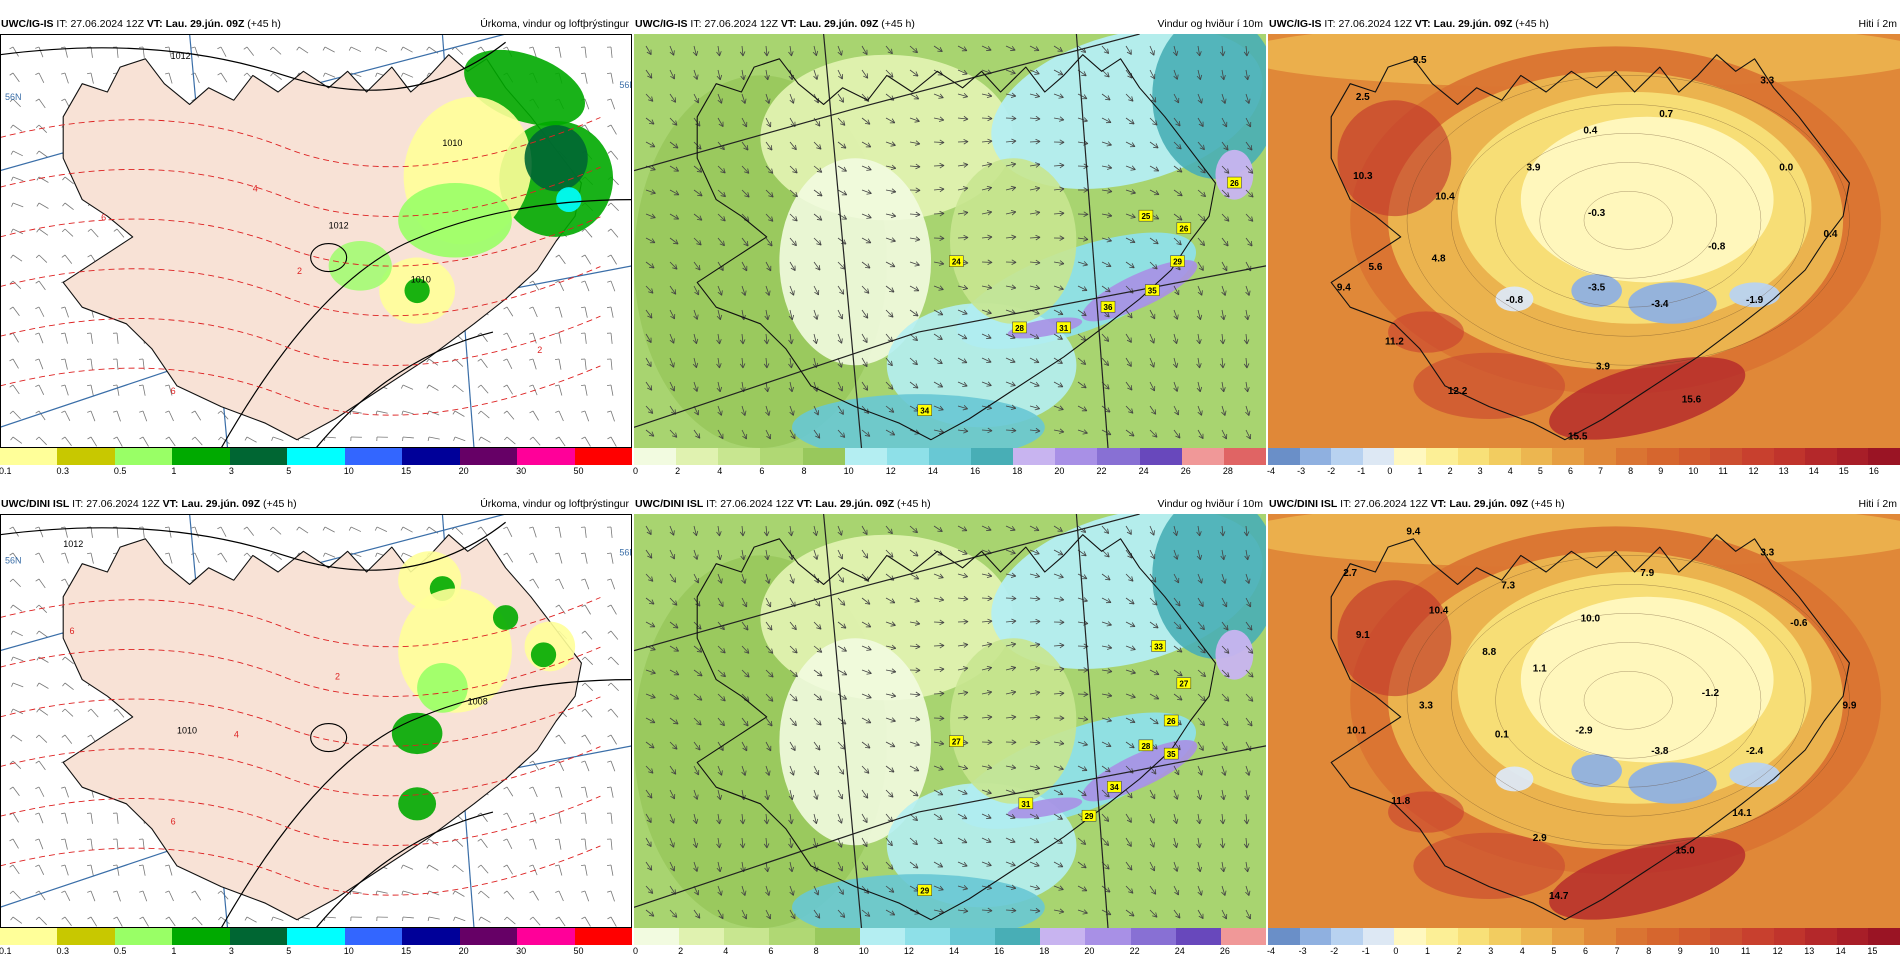 This screenshot has width=1900, height=959. Describe the element at coordinates (1849, 706) in the screenshot. I see `temperature-value: 9.9` at that location.